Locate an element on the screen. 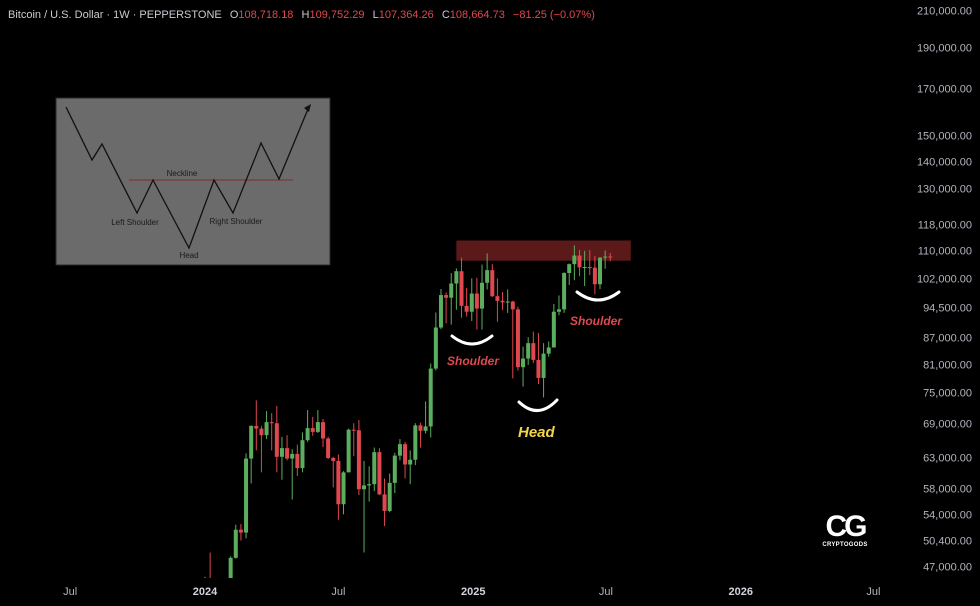  price-tick-label: 140,000.00 is located at coordinates (944, 162).